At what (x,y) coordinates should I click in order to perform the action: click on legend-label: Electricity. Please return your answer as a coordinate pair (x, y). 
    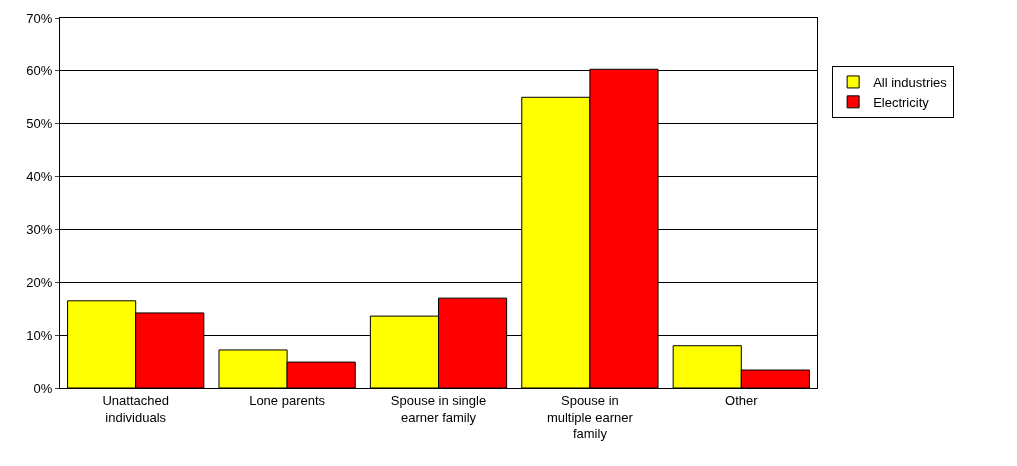
    Looking at the image, I should click on (901, 102).